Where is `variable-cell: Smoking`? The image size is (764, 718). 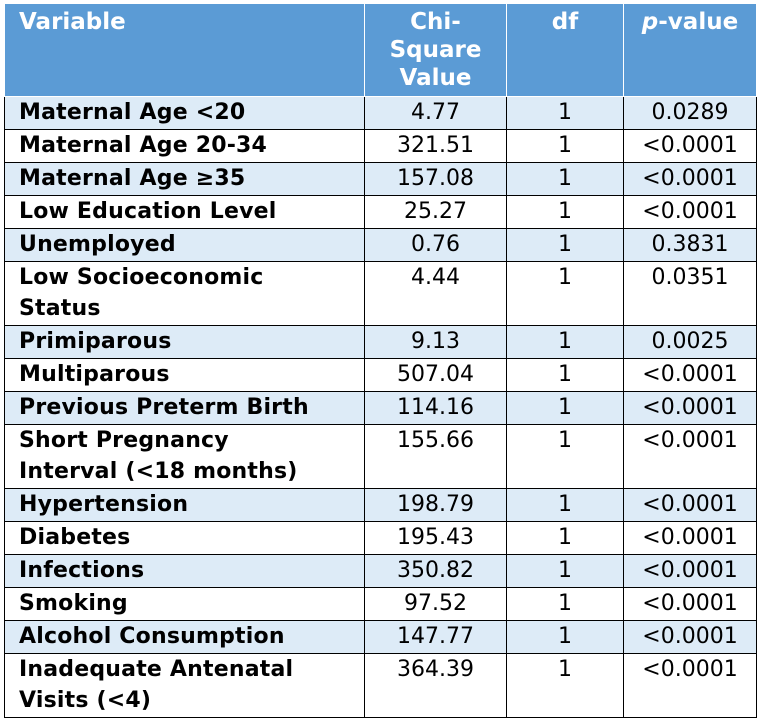 variable-cell: Smoking is located at coordinates (184, 604).